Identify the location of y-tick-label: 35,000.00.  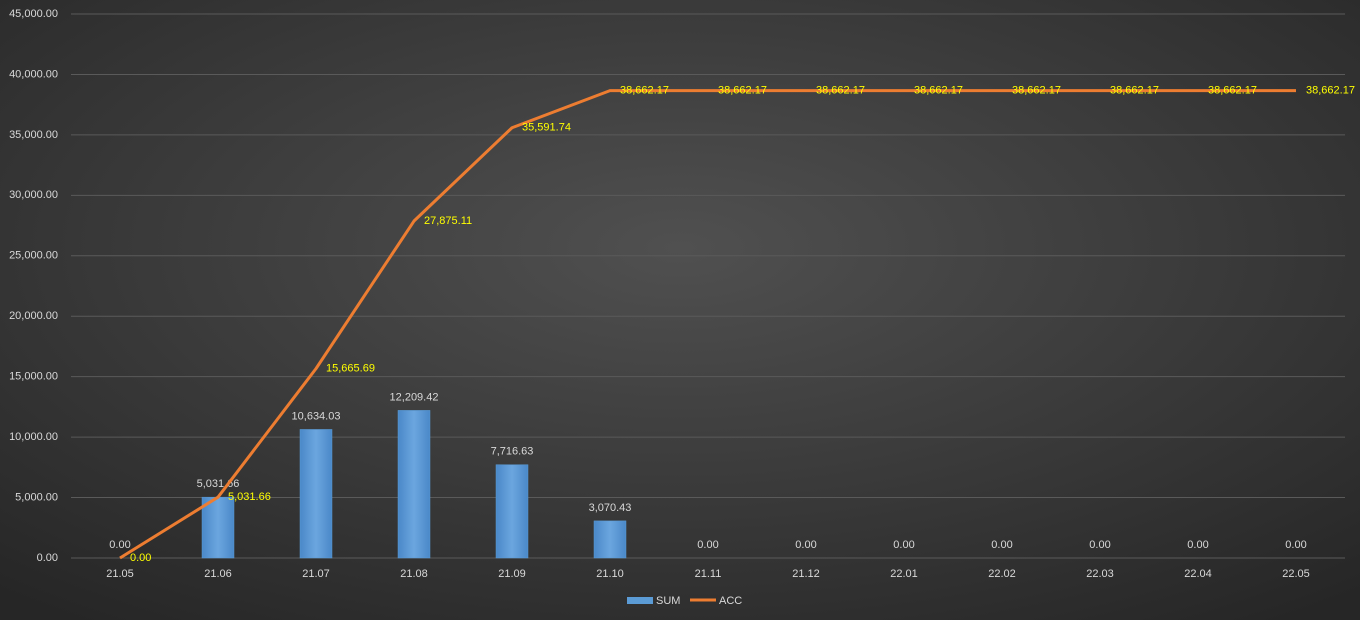
(33, 135).